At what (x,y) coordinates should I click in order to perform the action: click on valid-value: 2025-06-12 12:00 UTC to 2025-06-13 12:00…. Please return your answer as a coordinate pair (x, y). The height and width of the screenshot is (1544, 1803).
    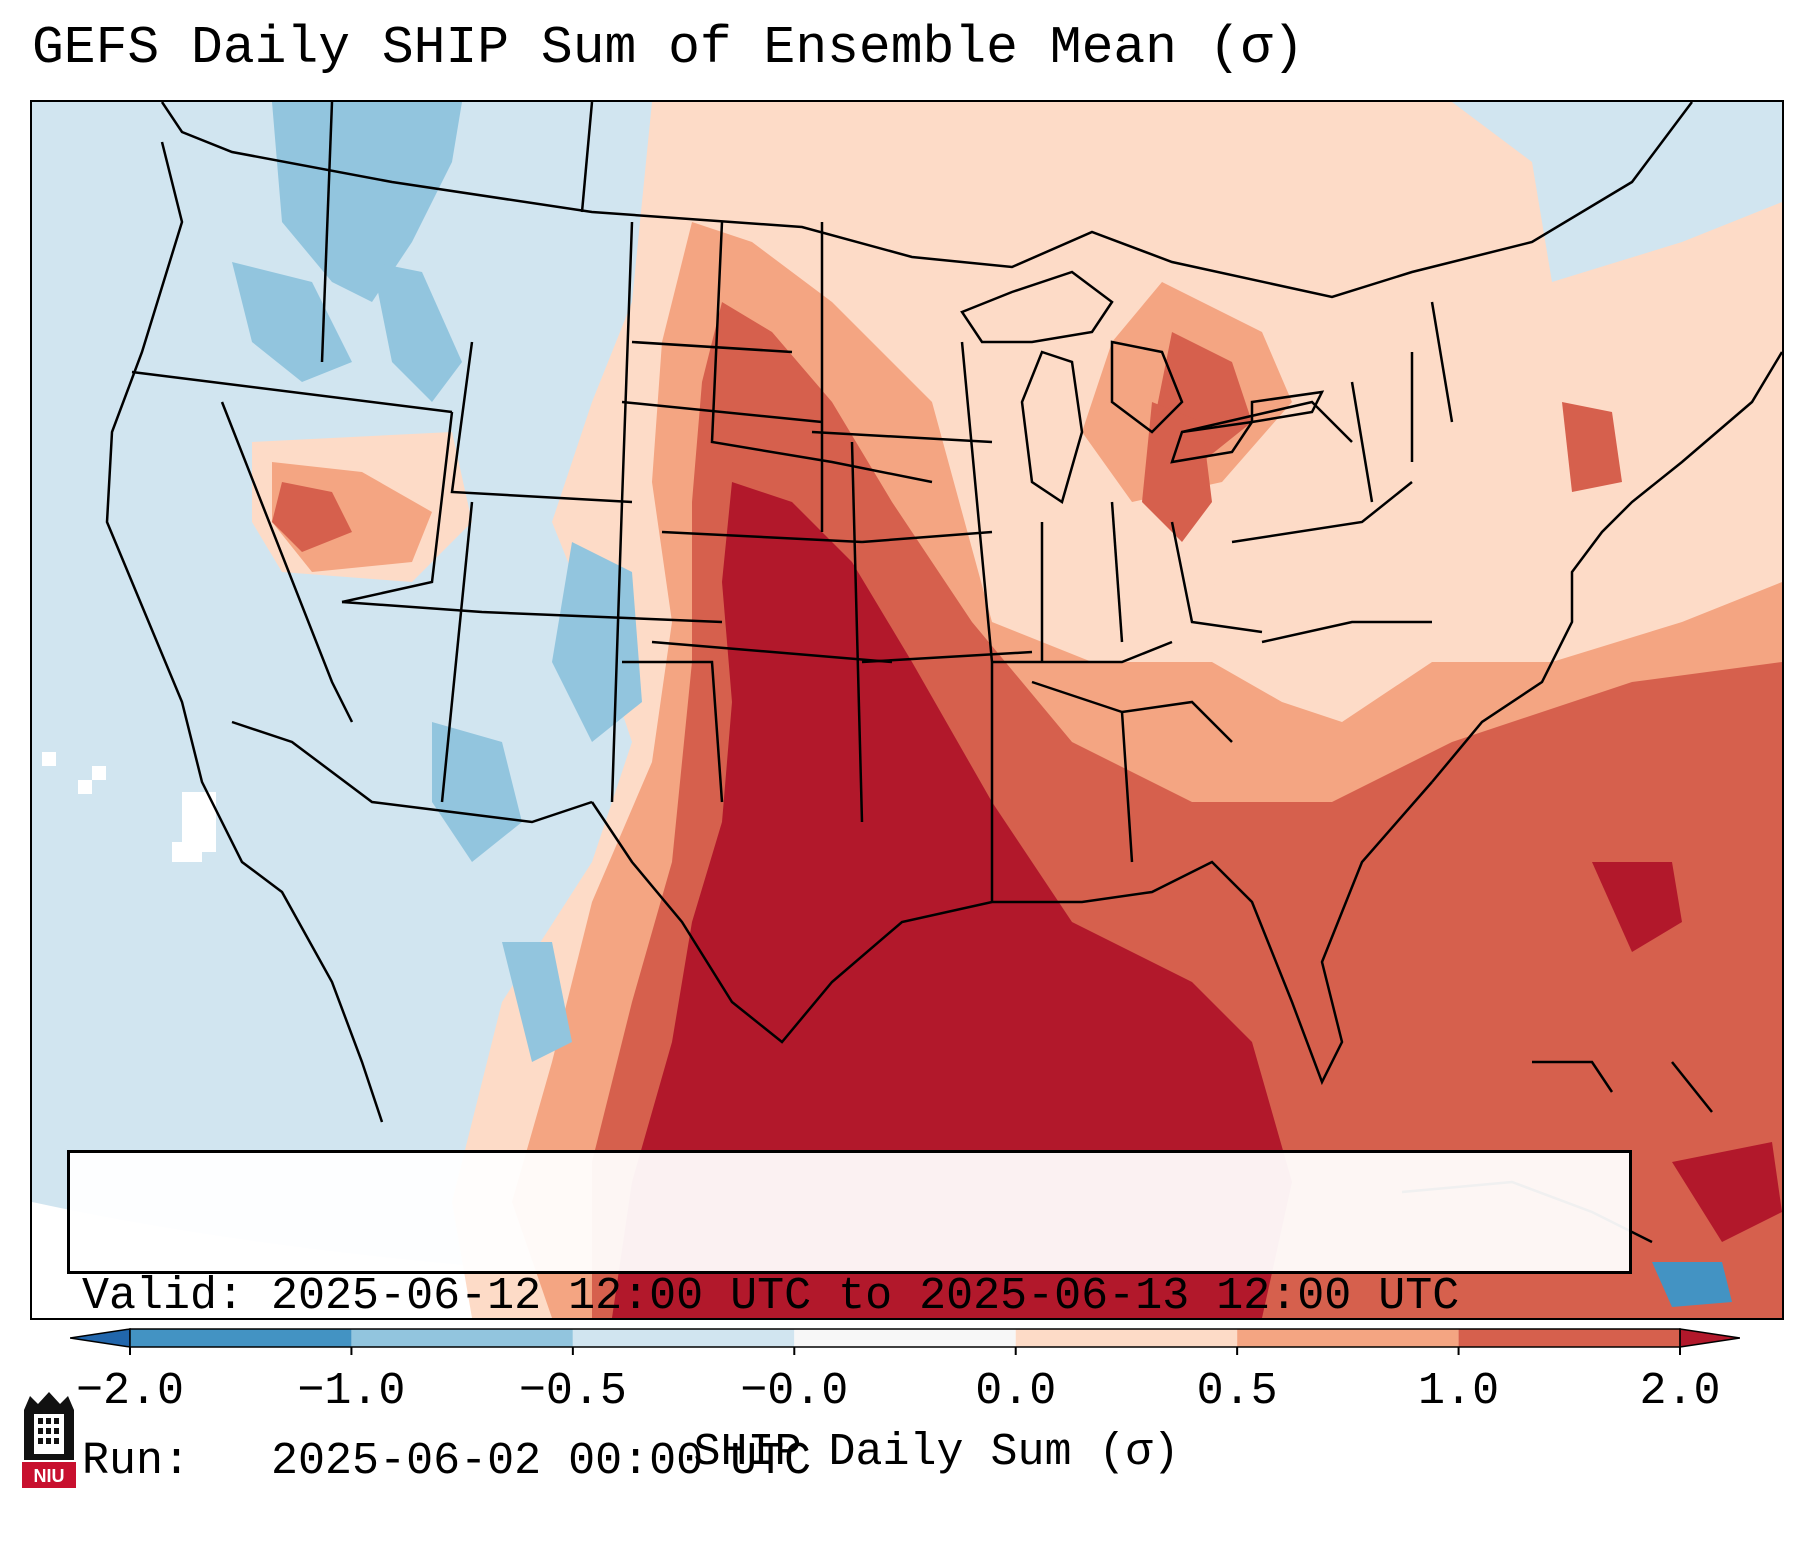
    Looking at the image, I should click on (865, 1296).